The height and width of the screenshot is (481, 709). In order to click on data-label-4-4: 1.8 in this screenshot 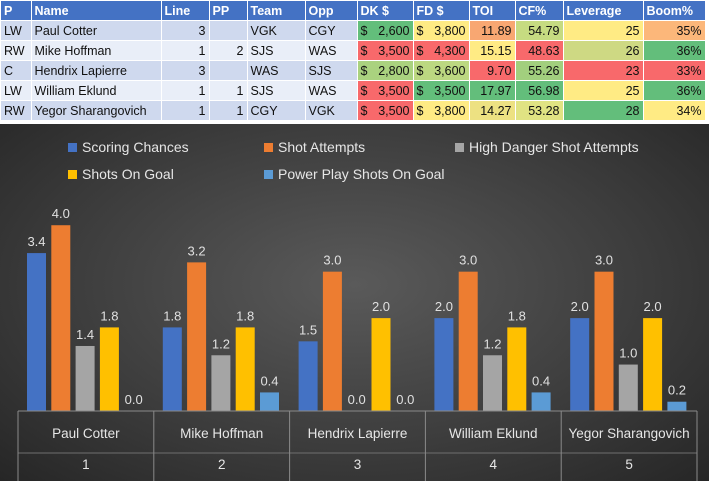, I will do `click(517, 315)`.